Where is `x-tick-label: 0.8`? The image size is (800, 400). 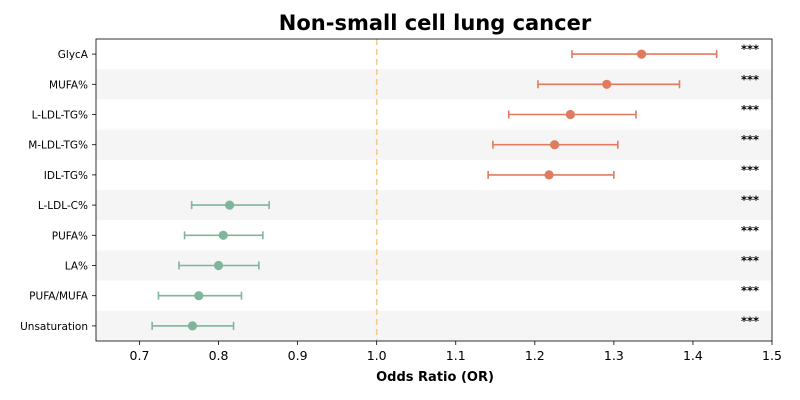 x-tick-label: 0.8 is located at coordinates (219, 355).